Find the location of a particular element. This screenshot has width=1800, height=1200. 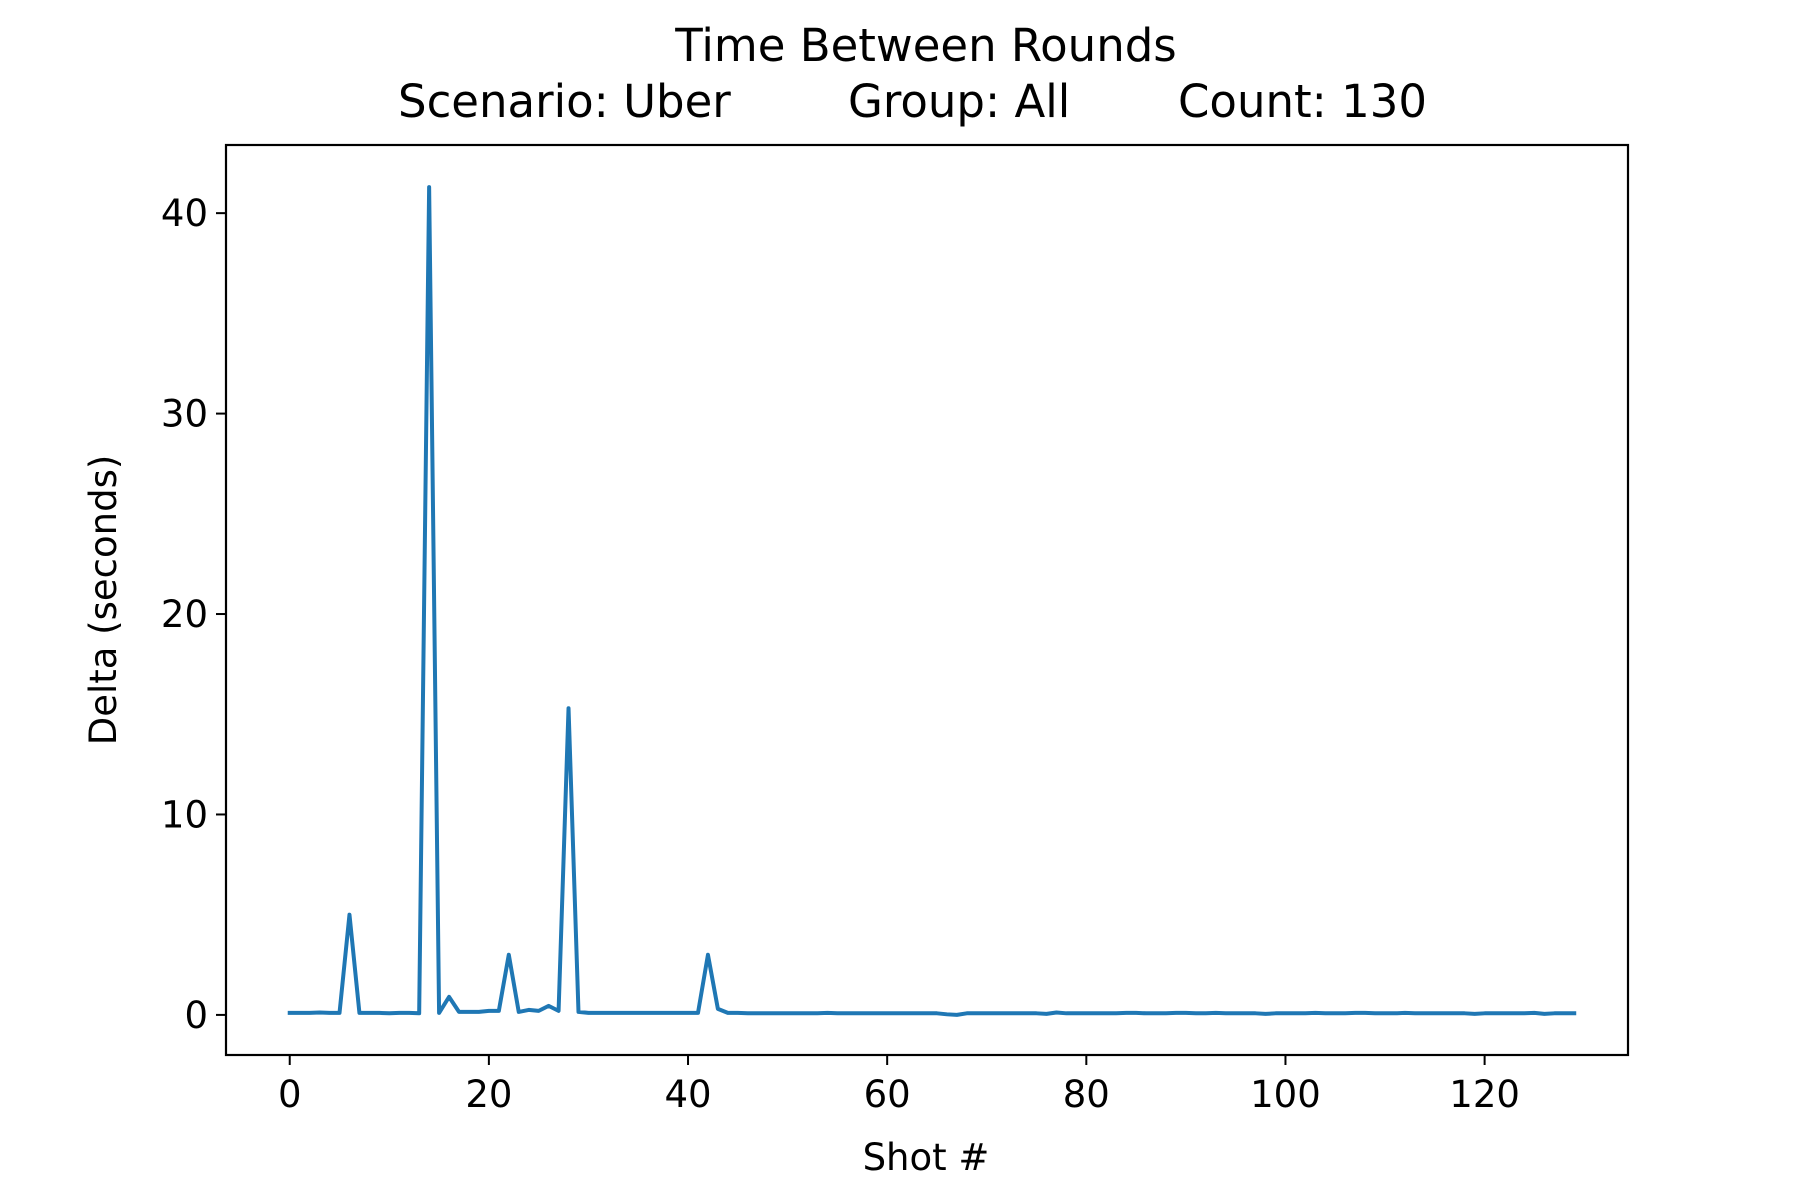

y-tick-label: 30 is located at coordinates (184, 414).